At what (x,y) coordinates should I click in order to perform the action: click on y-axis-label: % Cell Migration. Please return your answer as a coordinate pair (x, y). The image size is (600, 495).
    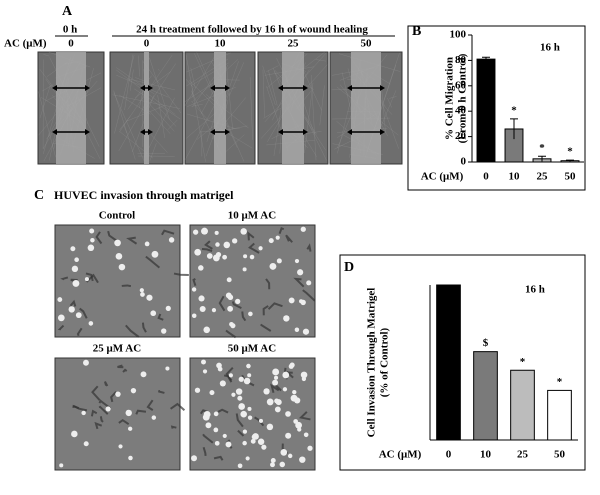
    Looking at the image, I should click on (450, 98).